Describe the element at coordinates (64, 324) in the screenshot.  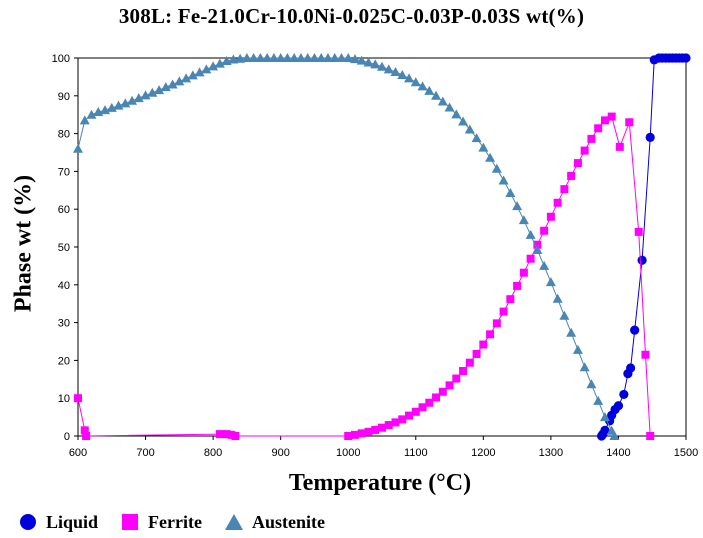
I see `y-tick-label: 30` at that location.